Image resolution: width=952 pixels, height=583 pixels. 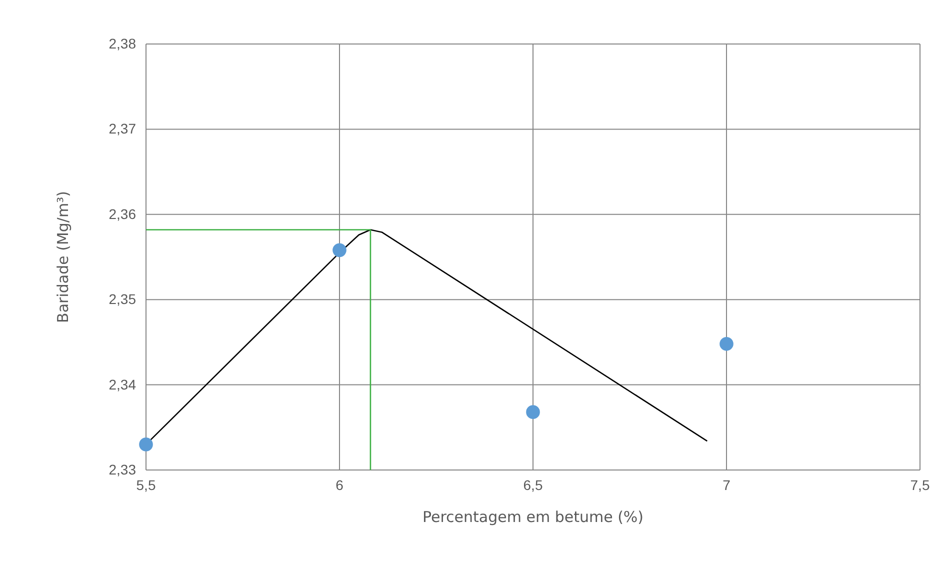 I want to click on x-tick-label: 6,5, so click(x=533, y=484).